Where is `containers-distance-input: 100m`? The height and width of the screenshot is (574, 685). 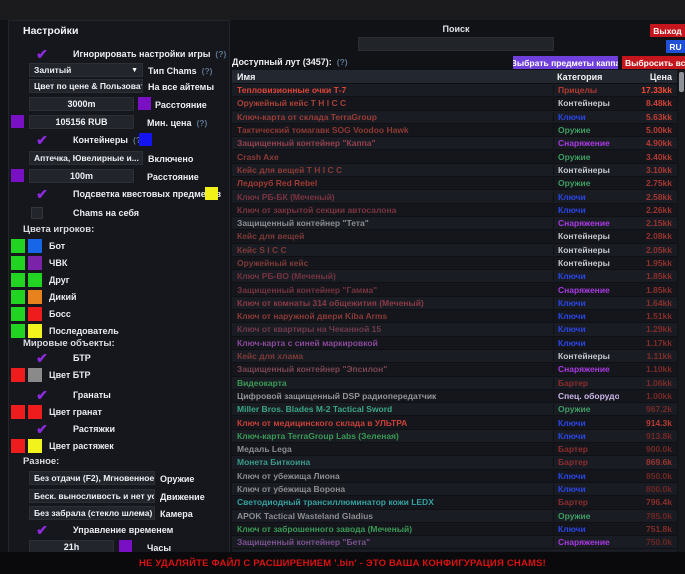
containers-distance-input: 100m is located at coordinates (81, 176).